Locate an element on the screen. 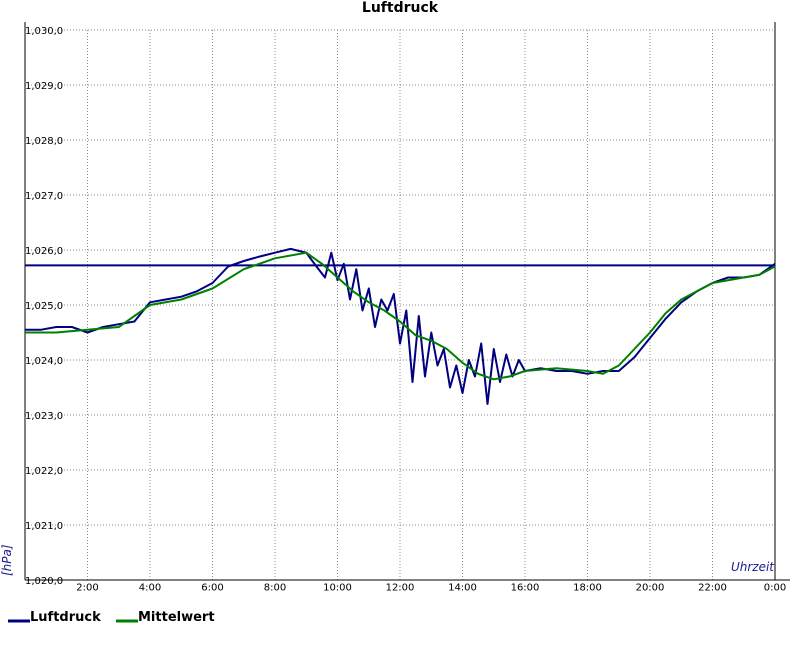 This screenshot has width=800, height=650. y-tick-label: 1,028,0 is located at coordinates (44, 141).